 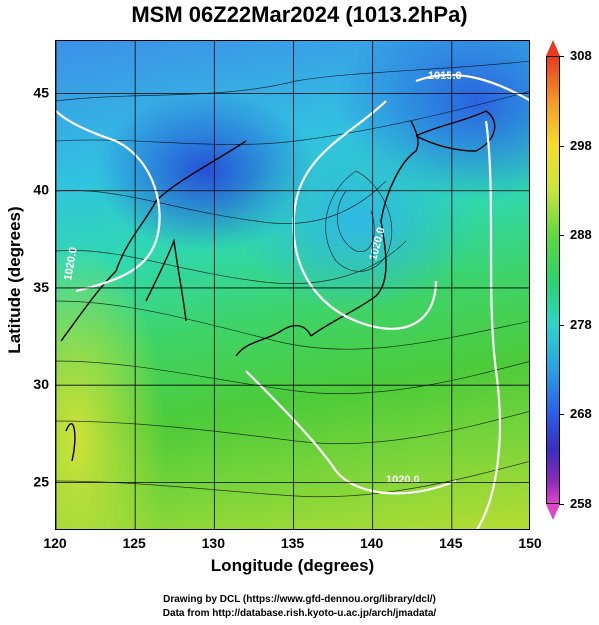 What do you see at coordinates (581, 235) in the screenshot?
I see `colorbar-tick-label: 288` at bounding box center [581, 235].